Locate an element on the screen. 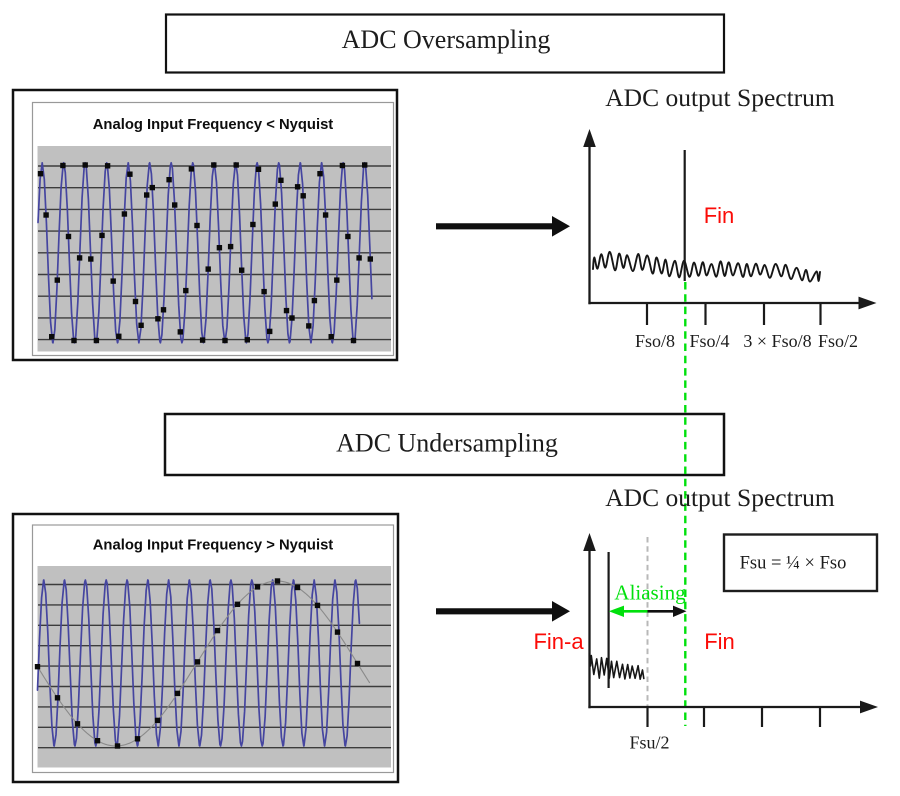  svg-text: Fso/4 is located at coordinates (709, 341).